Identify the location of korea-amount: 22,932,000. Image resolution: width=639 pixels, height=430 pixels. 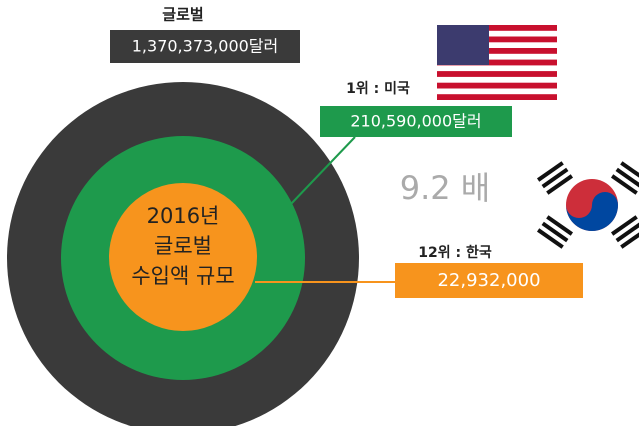
(488, 280).